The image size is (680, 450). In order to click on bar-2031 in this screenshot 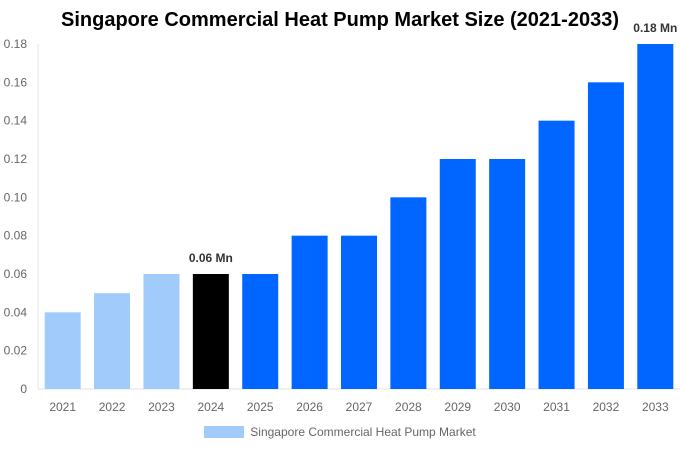, I will do `click(556, 255)`.